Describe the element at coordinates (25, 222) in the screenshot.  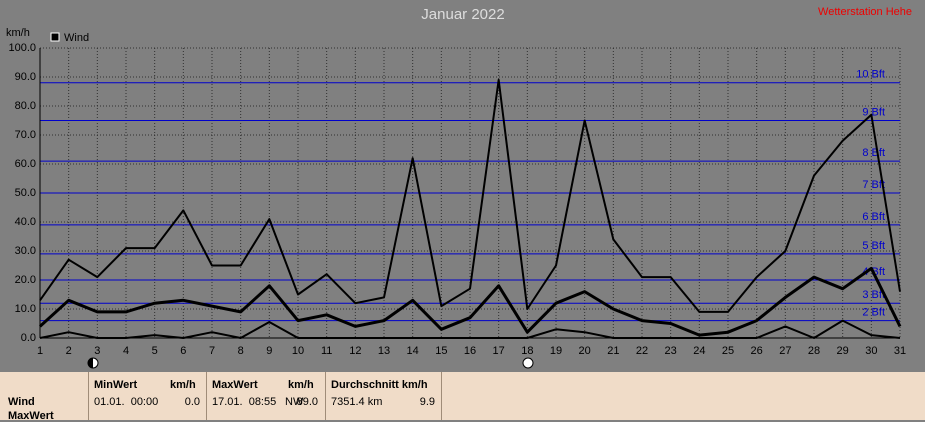
I see `y-tick-label: 40.0` at that location.